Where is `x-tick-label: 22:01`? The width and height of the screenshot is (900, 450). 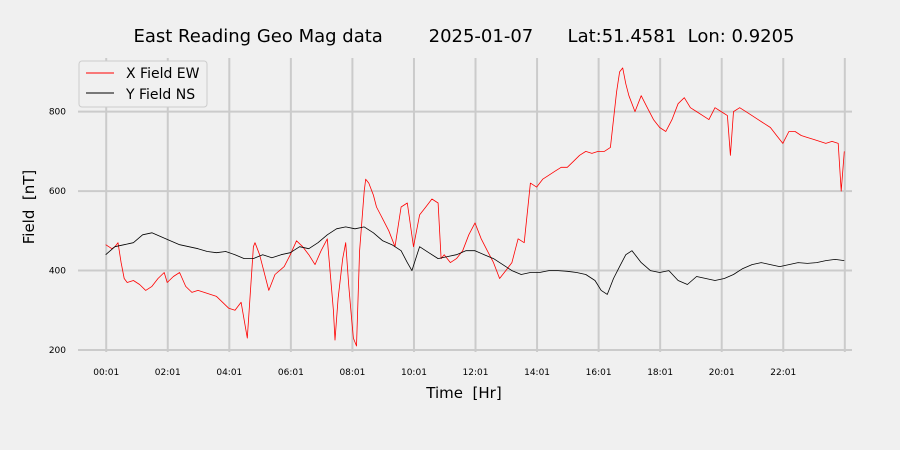
x-tick-label: 22:01 is located at coordinates (783, 373).